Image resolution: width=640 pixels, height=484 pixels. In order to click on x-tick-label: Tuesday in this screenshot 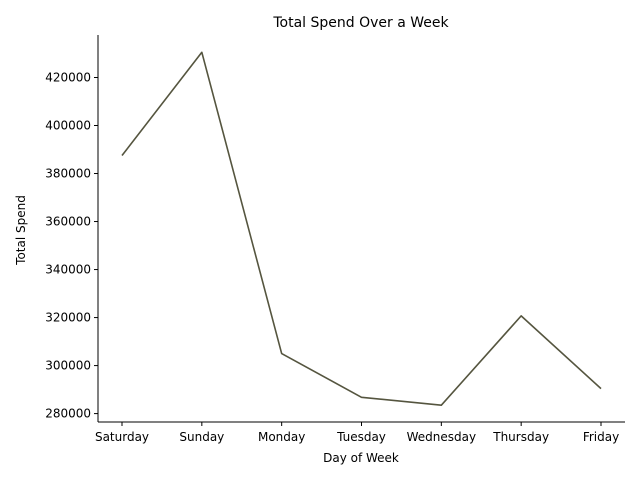, I will do `click(361, 437)`.